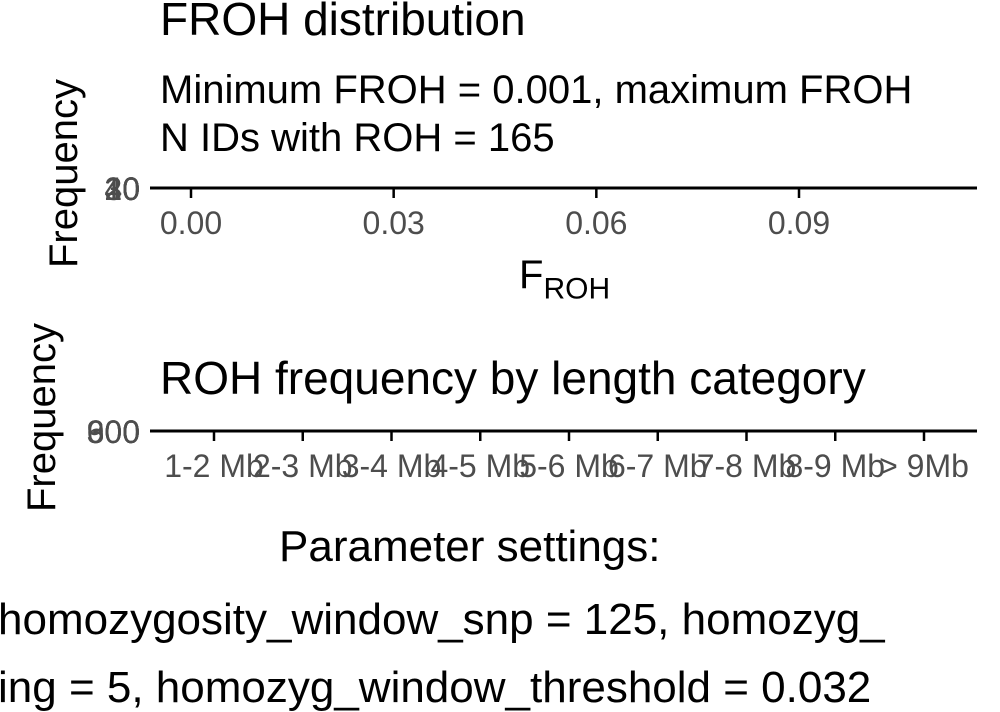 The image size is (1000, 712). Describe the element at coordinates (531, 275) in the screenshot. I see `chart1-x-axis-label-main: F` at that location.